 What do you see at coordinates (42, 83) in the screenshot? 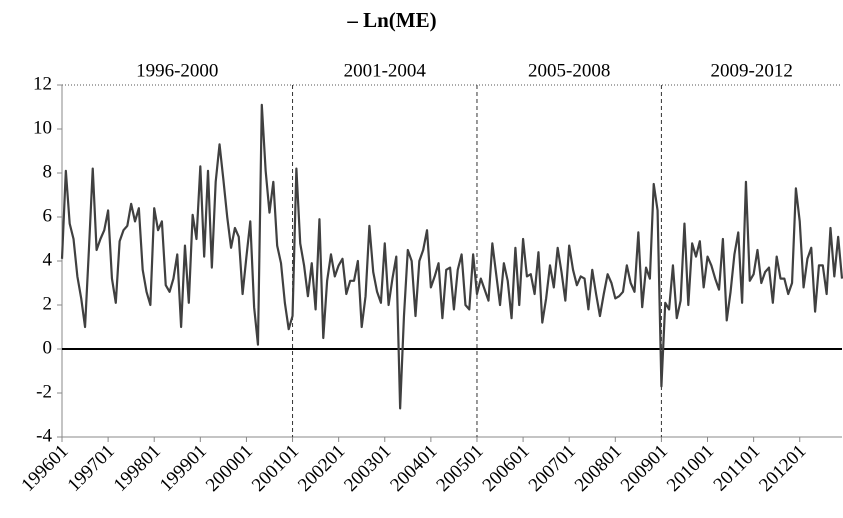
I see `y-tick-label: 12` at bounding box center [42, 83].